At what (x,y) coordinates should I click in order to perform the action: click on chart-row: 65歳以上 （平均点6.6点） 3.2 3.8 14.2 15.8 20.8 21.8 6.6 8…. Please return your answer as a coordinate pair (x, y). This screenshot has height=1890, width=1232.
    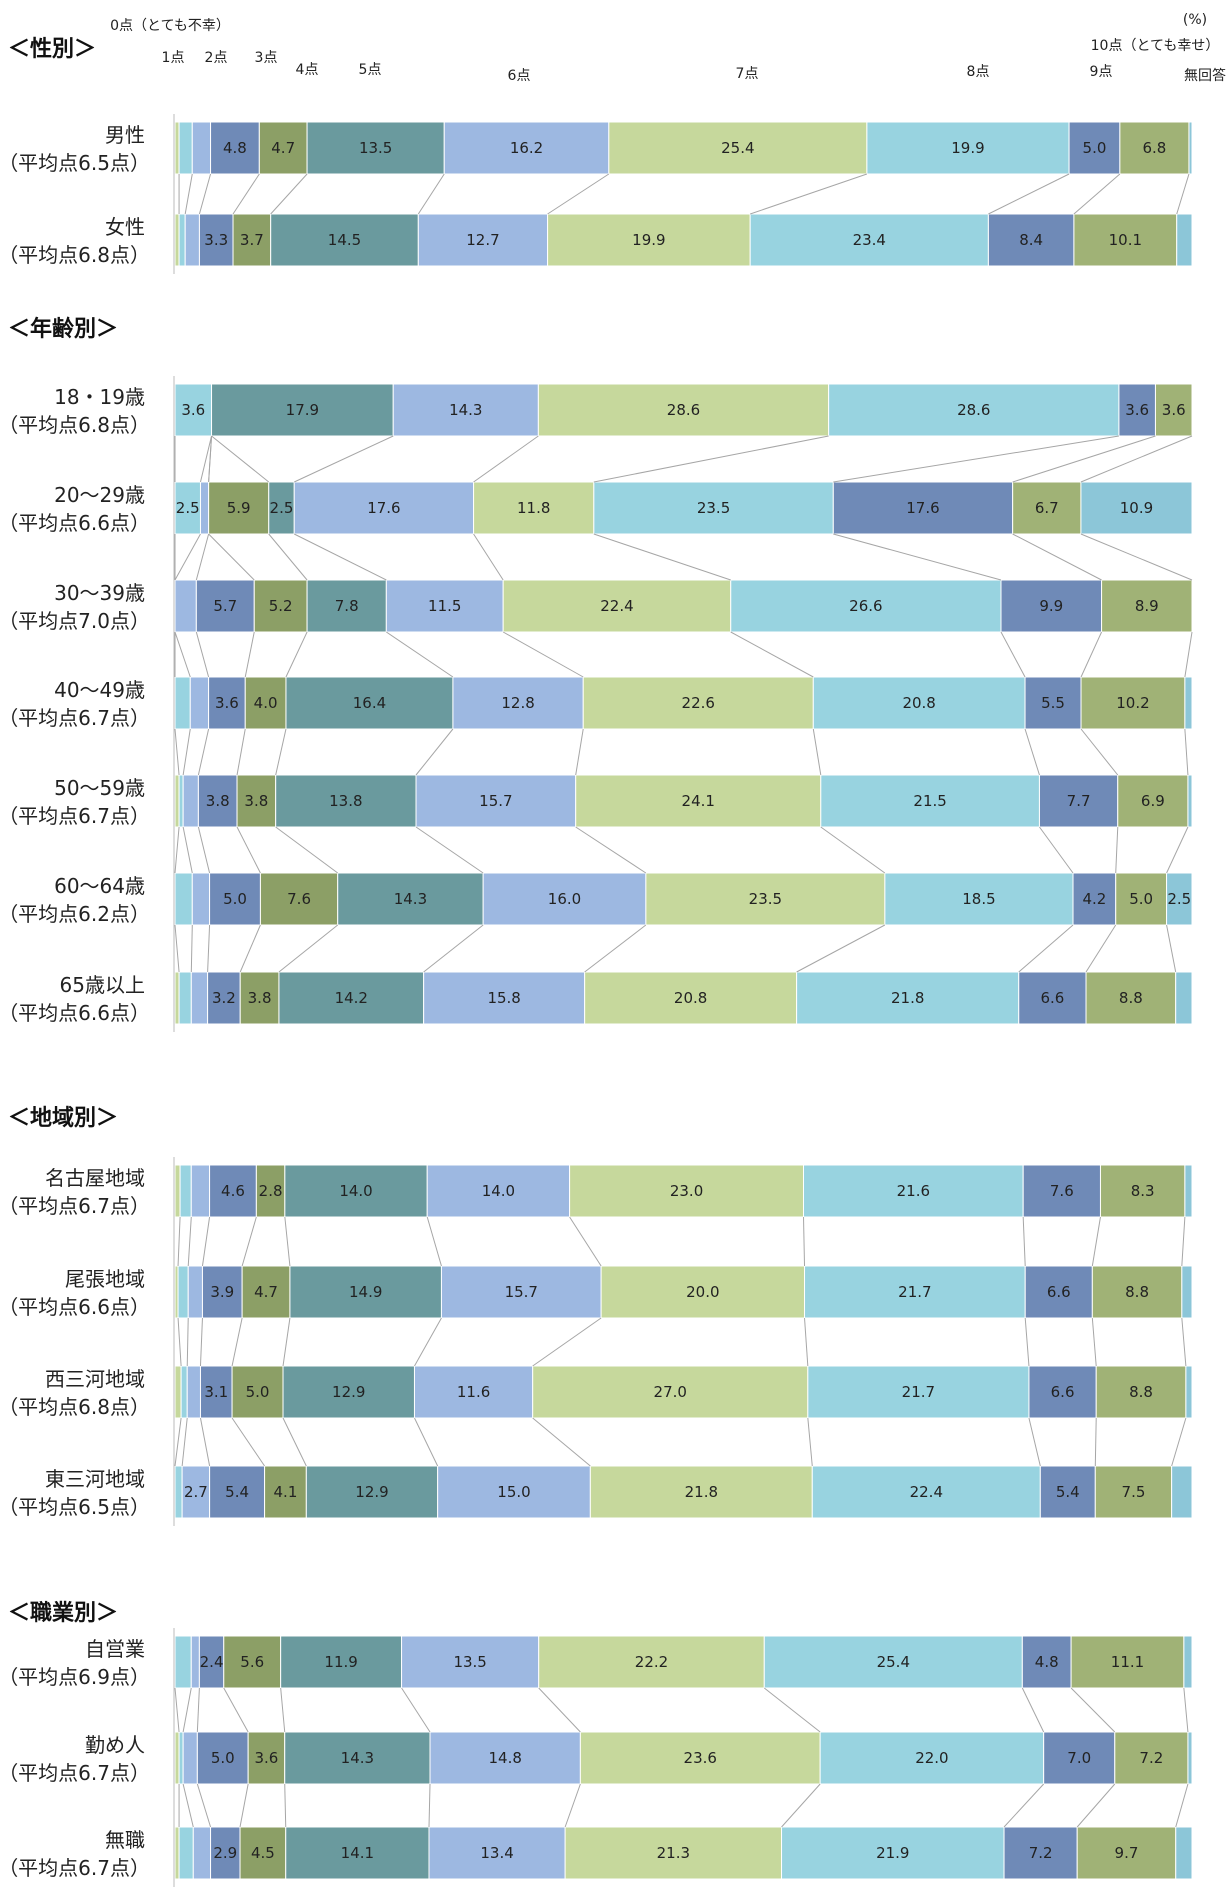
    Looking at the image, I should click on (596, 974).